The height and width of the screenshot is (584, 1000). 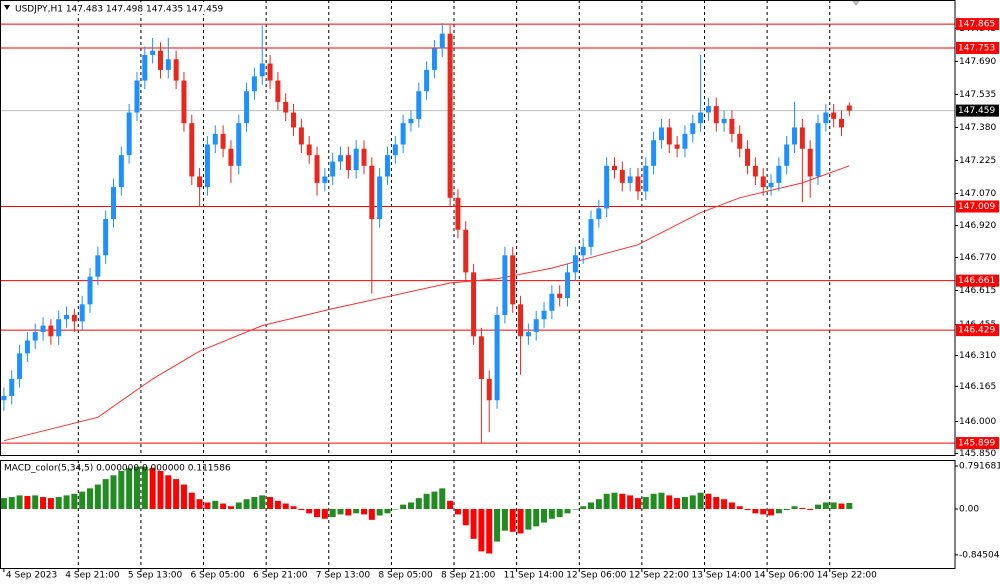 I want to click on current-price-box, so click(x=977, y=110).